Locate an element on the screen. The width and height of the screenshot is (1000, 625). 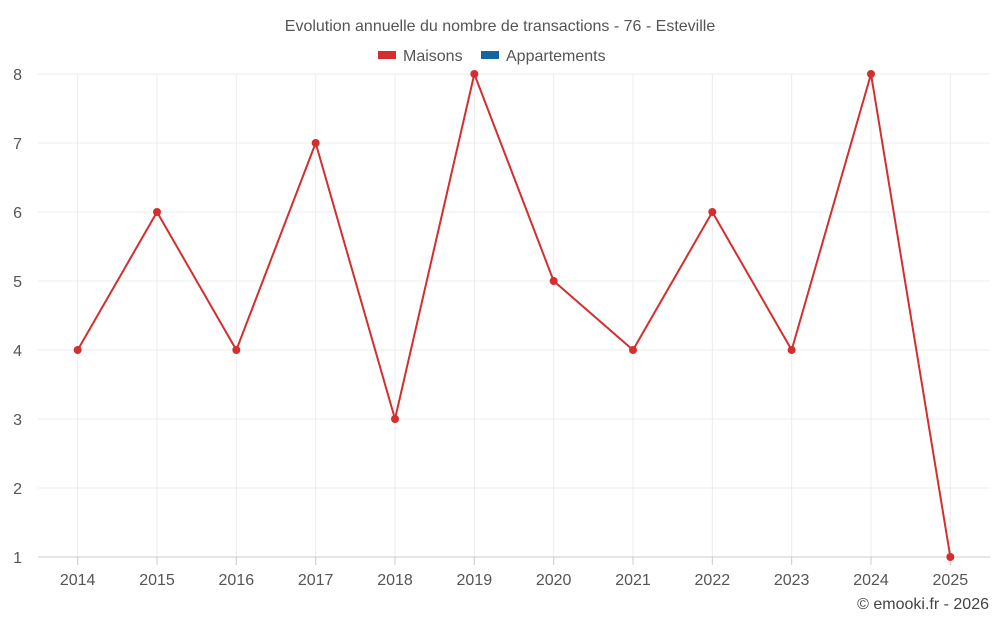
legend-label-appartements: Appartements is located at coordinates (556, 56).